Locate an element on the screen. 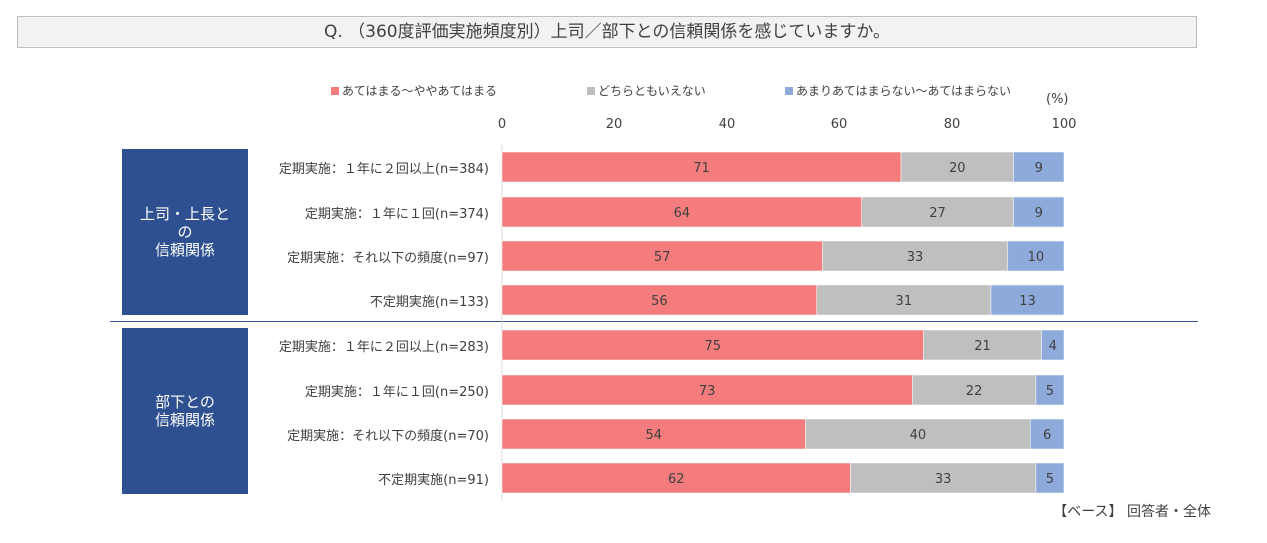 The height and width of the screenshot is (543, 1267). x-tick-label: 40 is located at coordinates (727, 124).